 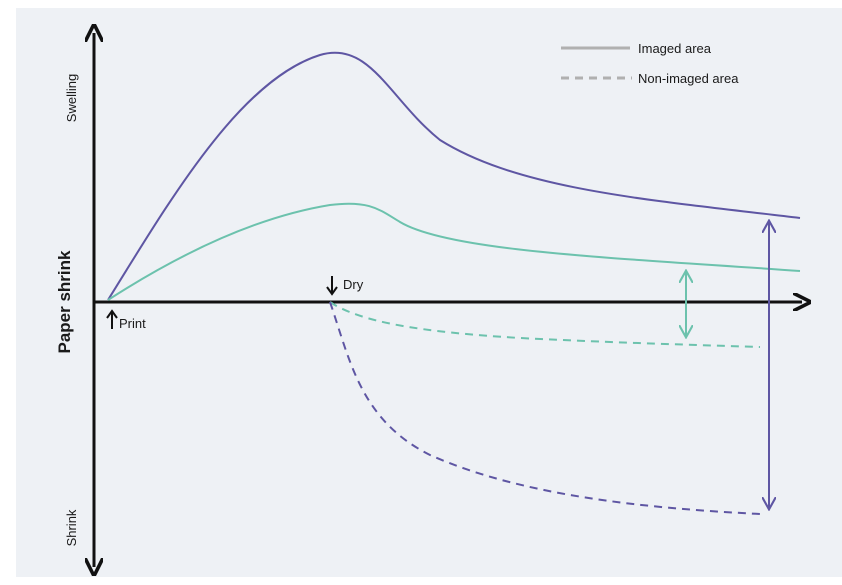 What do you see at coordinates (71, 98) in the screenshot?
I see `y-axis-top-label: Swelling` at bounding box center [71, 98].